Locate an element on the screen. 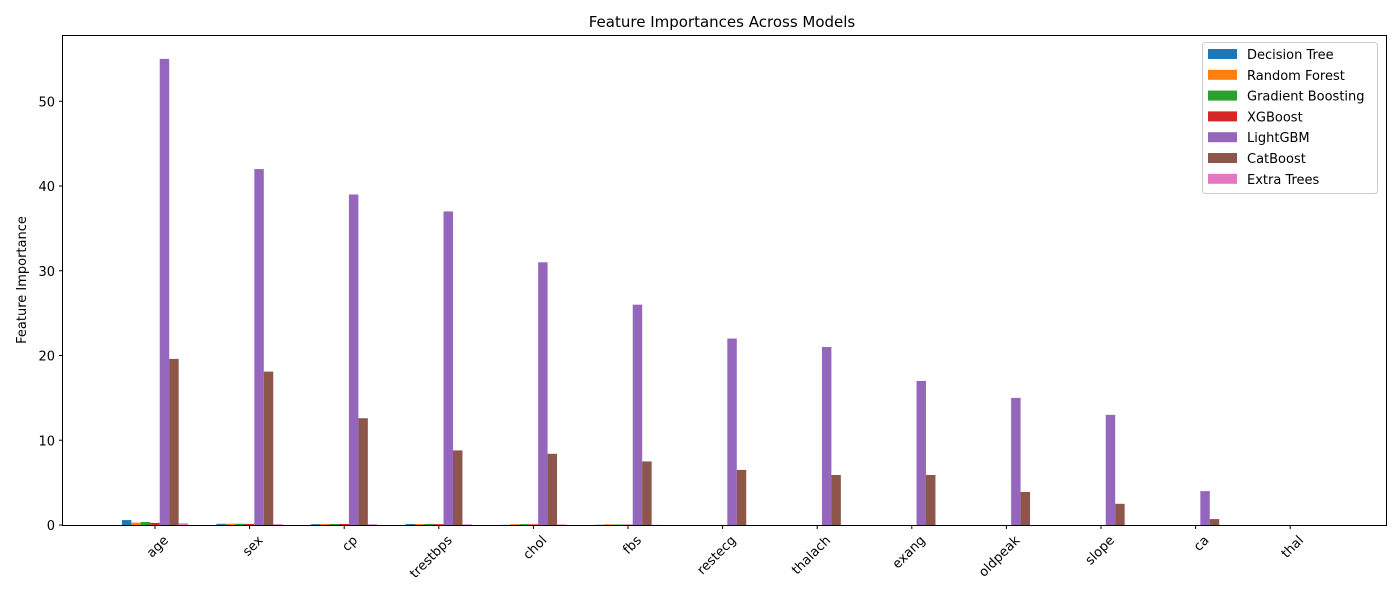 This screenshot has width=1400, height=600. chart-title: Feature Importances Across Models is located at coordinates (722, 22).